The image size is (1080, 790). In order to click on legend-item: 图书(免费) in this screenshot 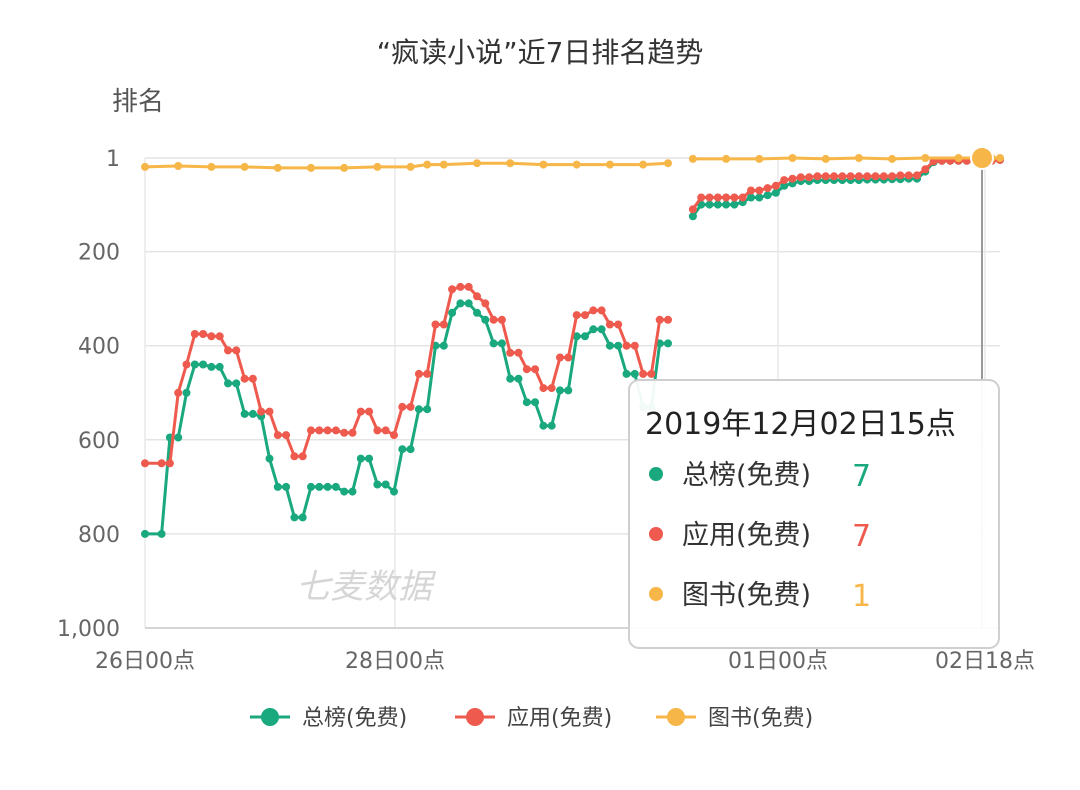, I will do `click(734, 718)`.